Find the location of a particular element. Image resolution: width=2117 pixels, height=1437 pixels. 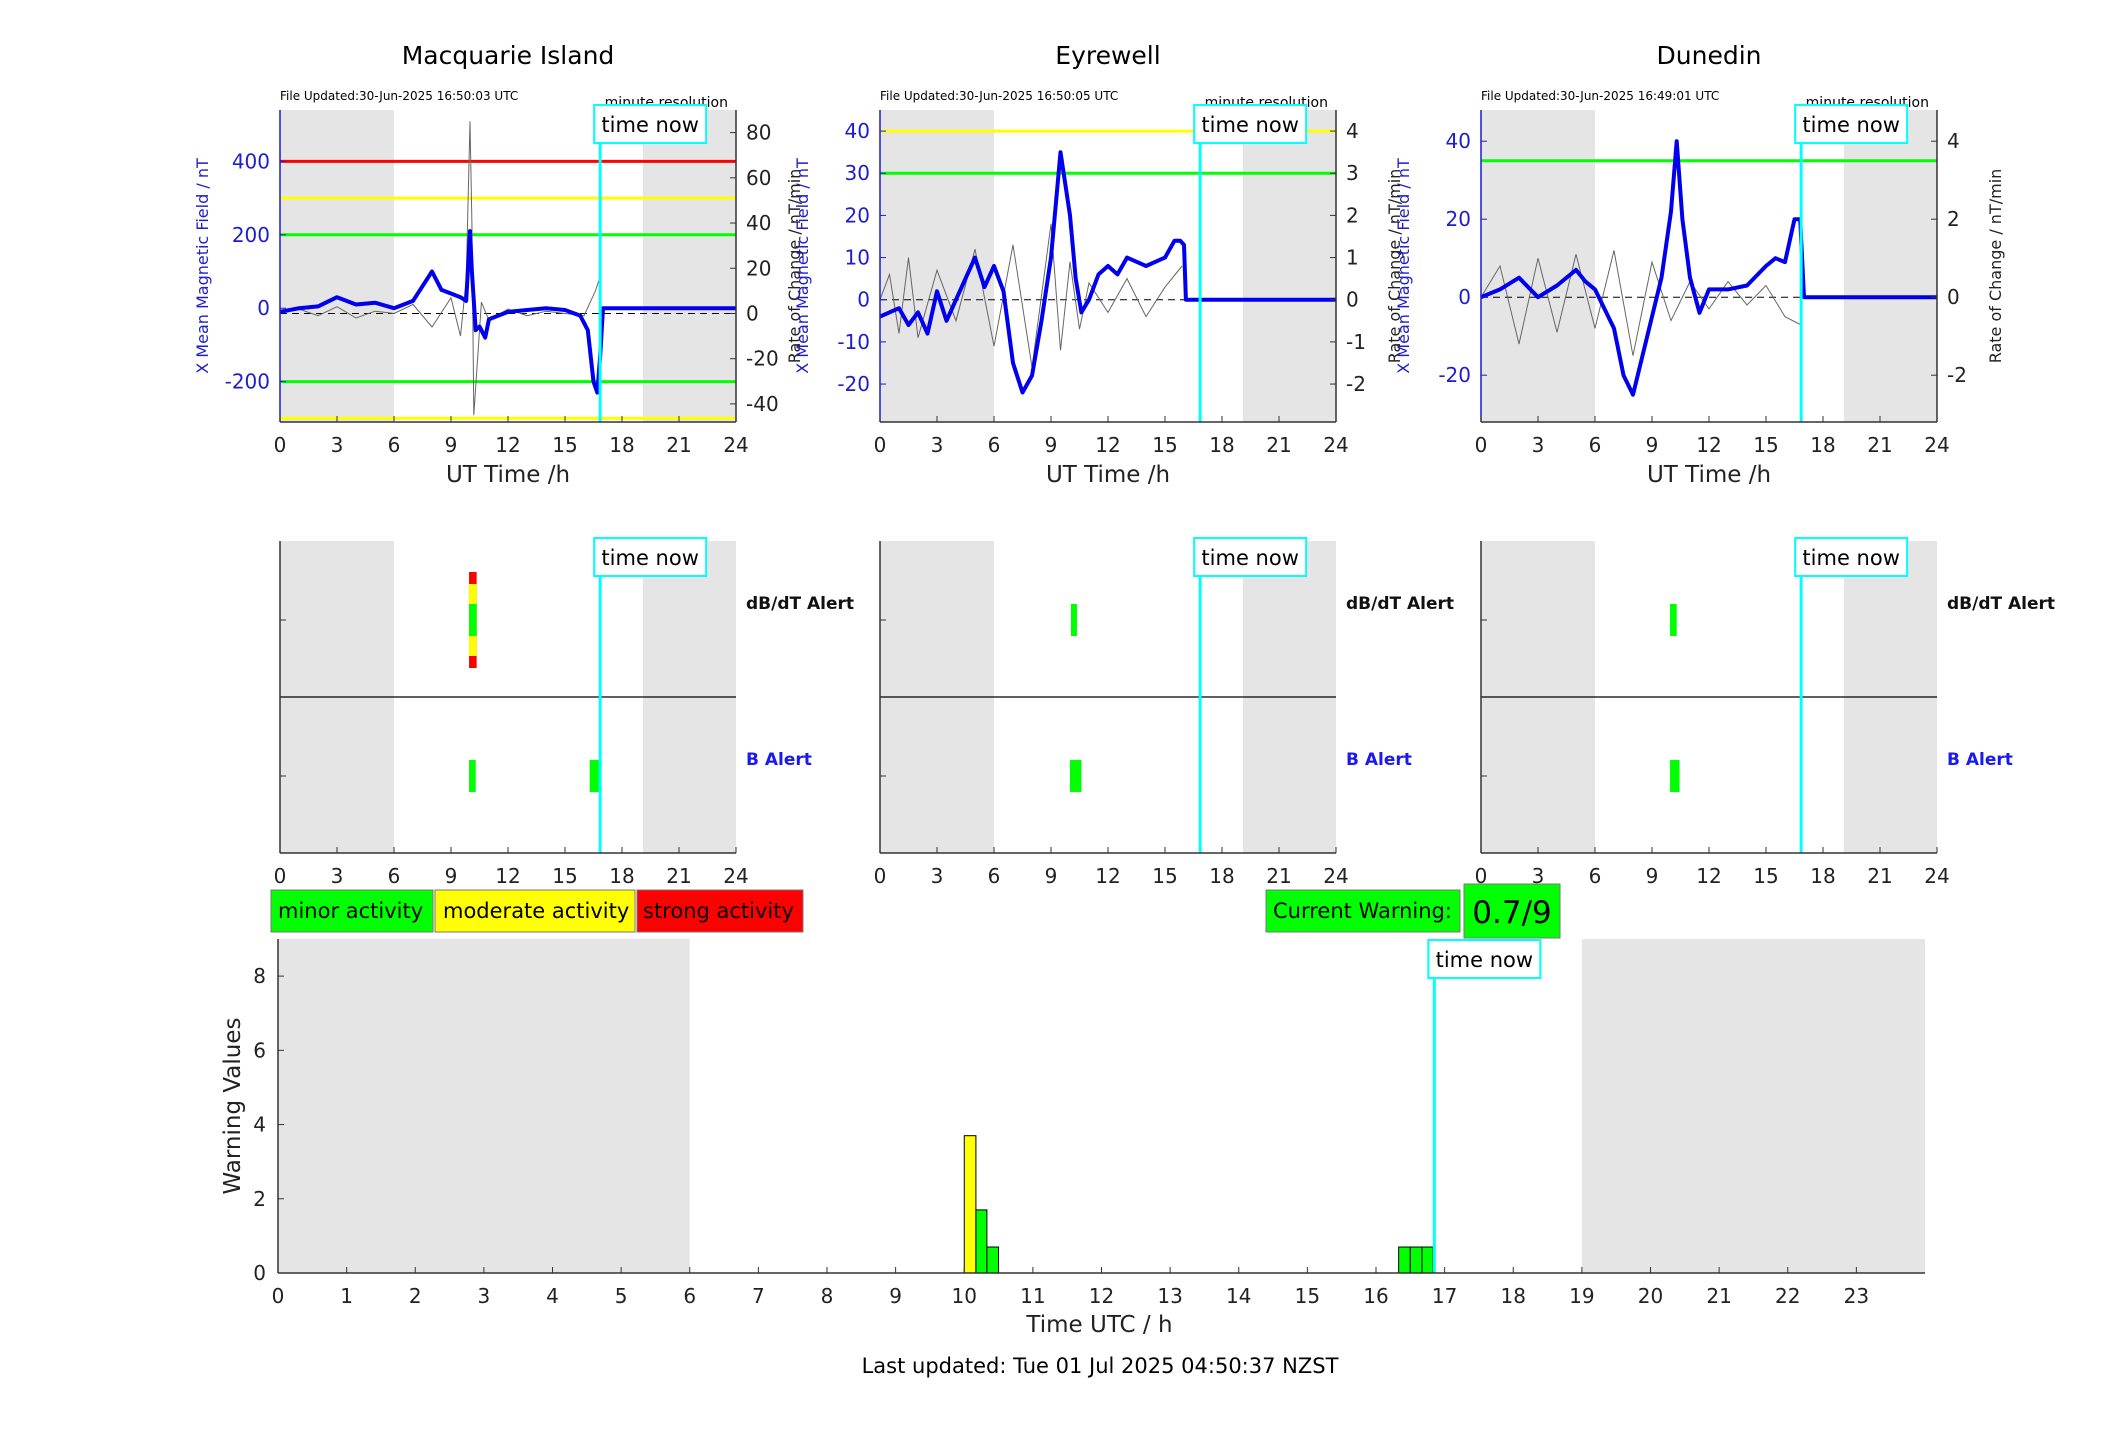

file-updated: File Updated:30-Jun-2025 16:50:03 UTC is located at coordinates (399, 96).